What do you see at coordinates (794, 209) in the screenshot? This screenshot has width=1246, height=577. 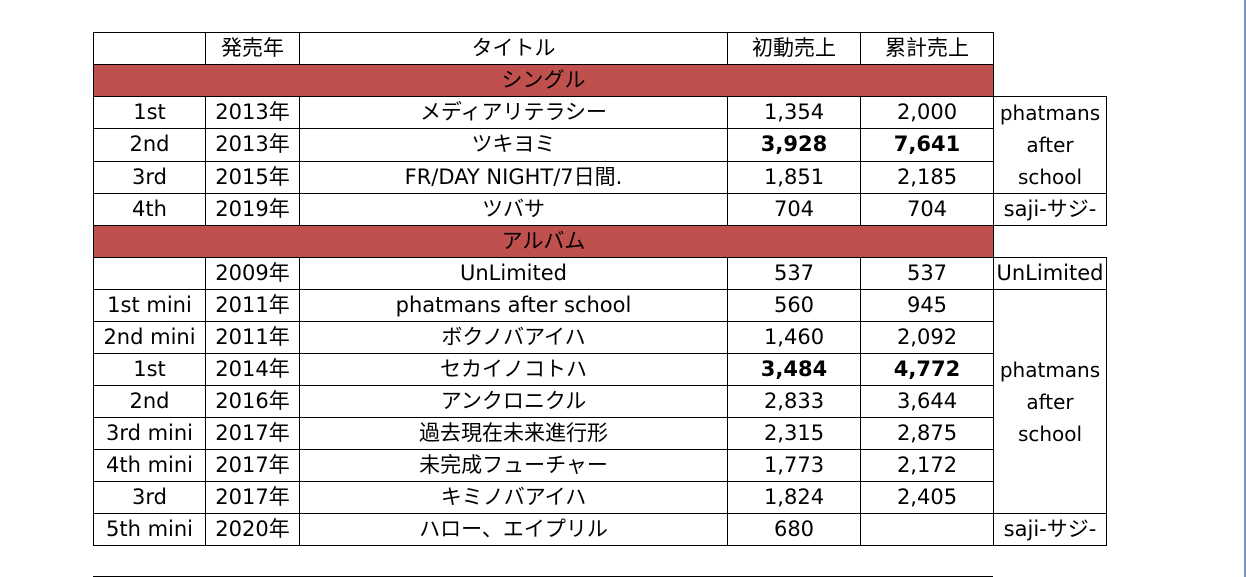 I see `row-first-sales: 704` at bounding box center [794, 209].